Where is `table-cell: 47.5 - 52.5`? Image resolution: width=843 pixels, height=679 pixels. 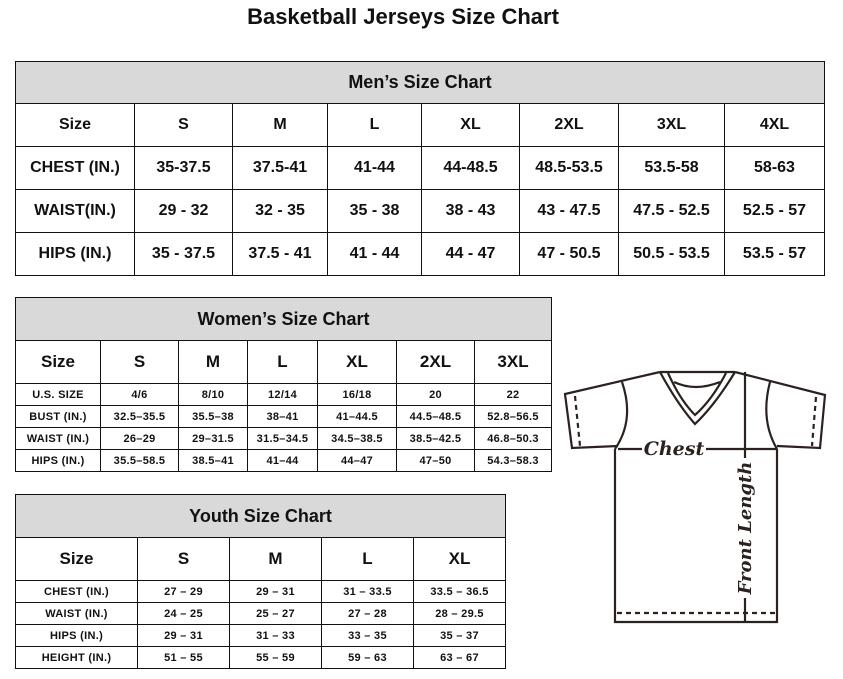 table-cell: 47.5 - 52.5 is located at coordinates (671, 211).